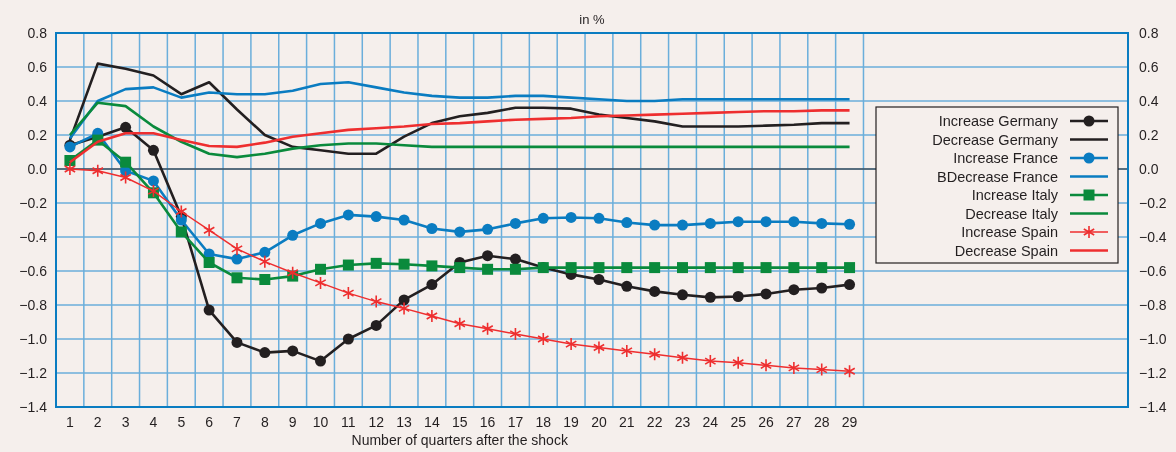 The width and height of the screenshot is (1176, 452). What do you see at coordinates (627, 422) in the screenshot?
I see `x-tick-label: 21` at bounding box center [627, 422].